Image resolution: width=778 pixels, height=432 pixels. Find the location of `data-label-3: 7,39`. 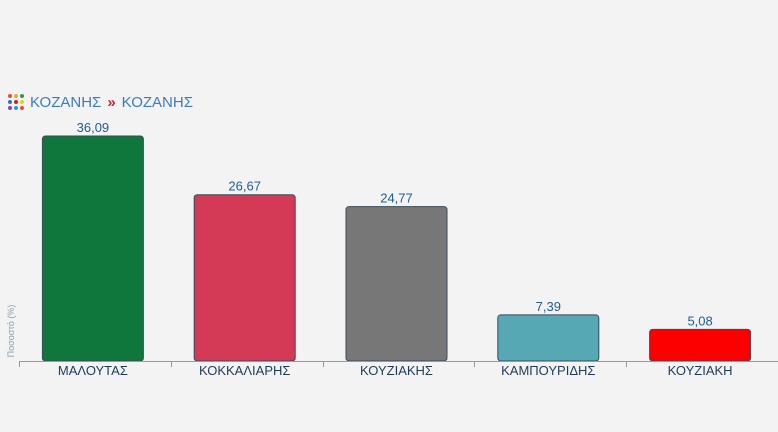

data-label-3: 7,39 is located at coordinates (548, 306).